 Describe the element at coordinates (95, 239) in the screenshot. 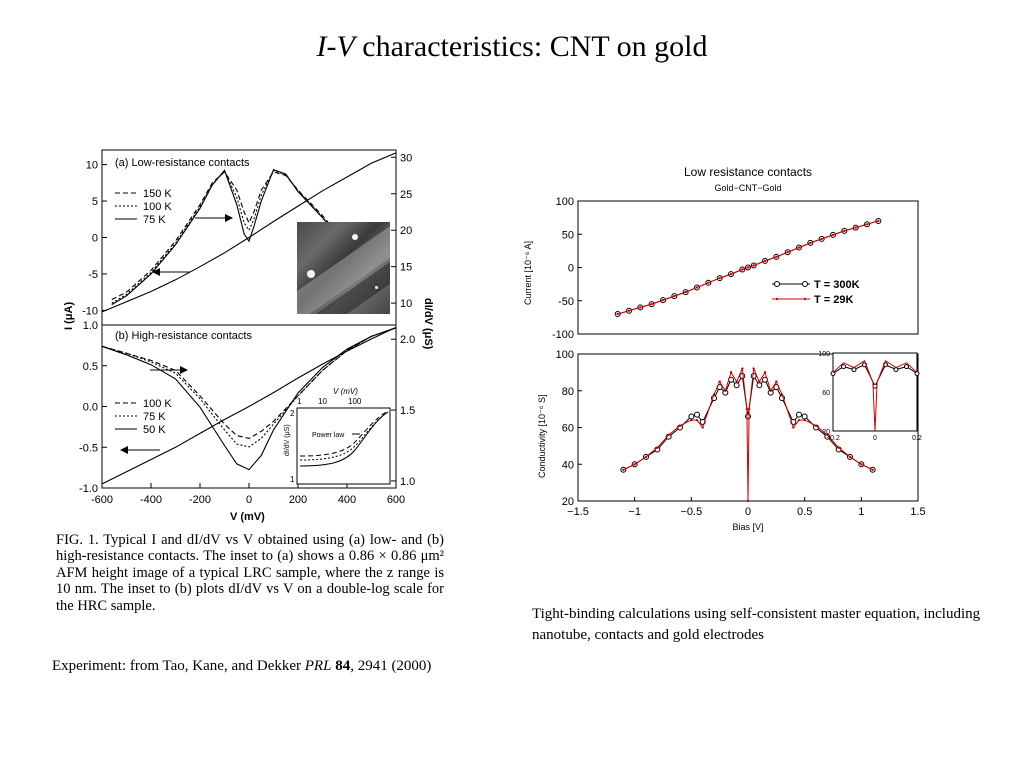

I see `a-left-tick-label: 0` at that location.